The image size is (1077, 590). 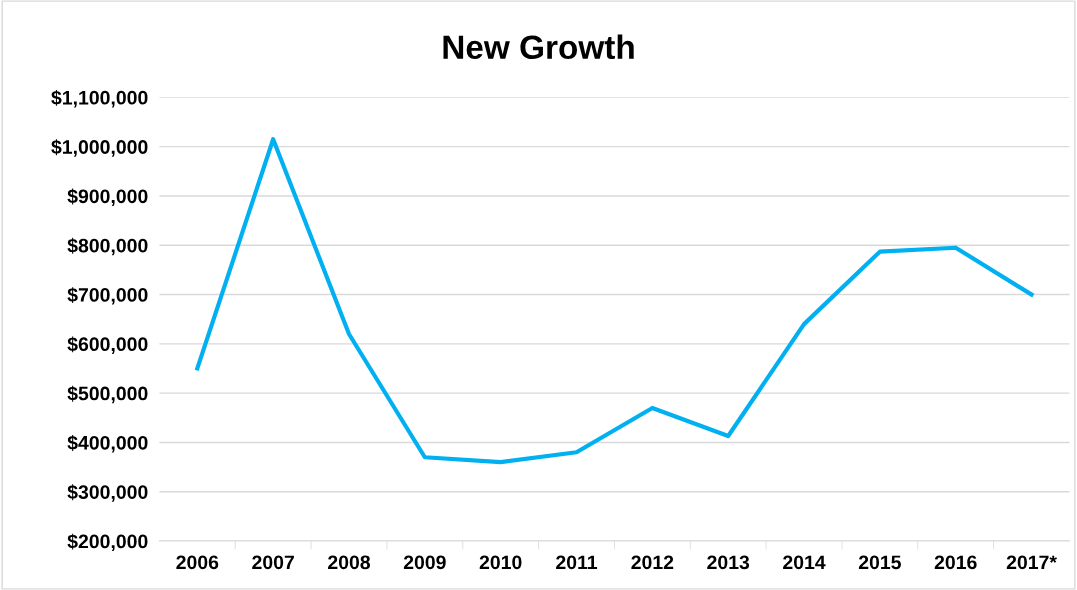 What do you see at coordinates (804, 562) in the screenshot?
I see `x-tick-label: 2014` at bounding box center [804, 562].